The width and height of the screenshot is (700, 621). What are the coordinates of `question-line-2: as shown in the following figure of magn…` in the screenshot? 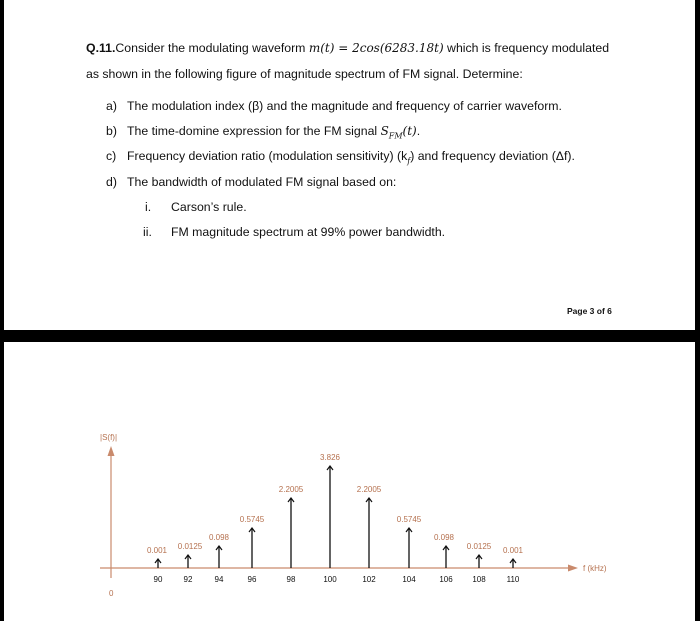 It's located at (304, 74).